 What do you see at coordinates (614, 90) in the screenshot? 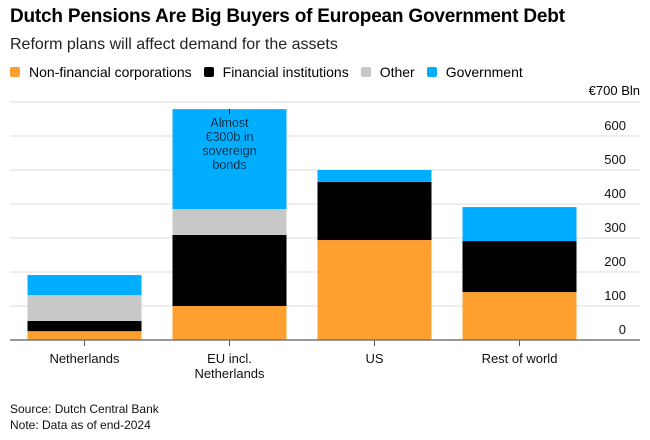
I see `y-axis-unit-label: €700 Bln` at bounding box center [614, 90].